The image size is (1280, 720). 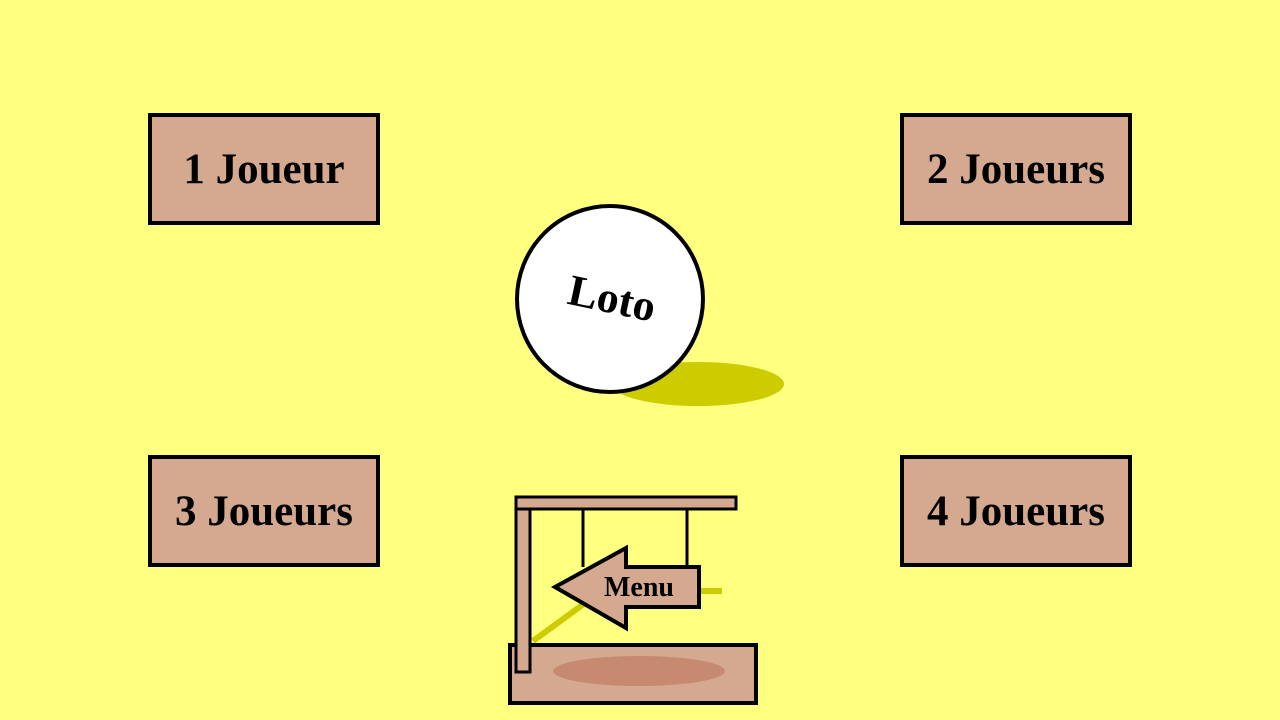 What do you see at coordinates (639, 671) in the screenshot?
I see `base-shadow` at bounding box center [639, 671].